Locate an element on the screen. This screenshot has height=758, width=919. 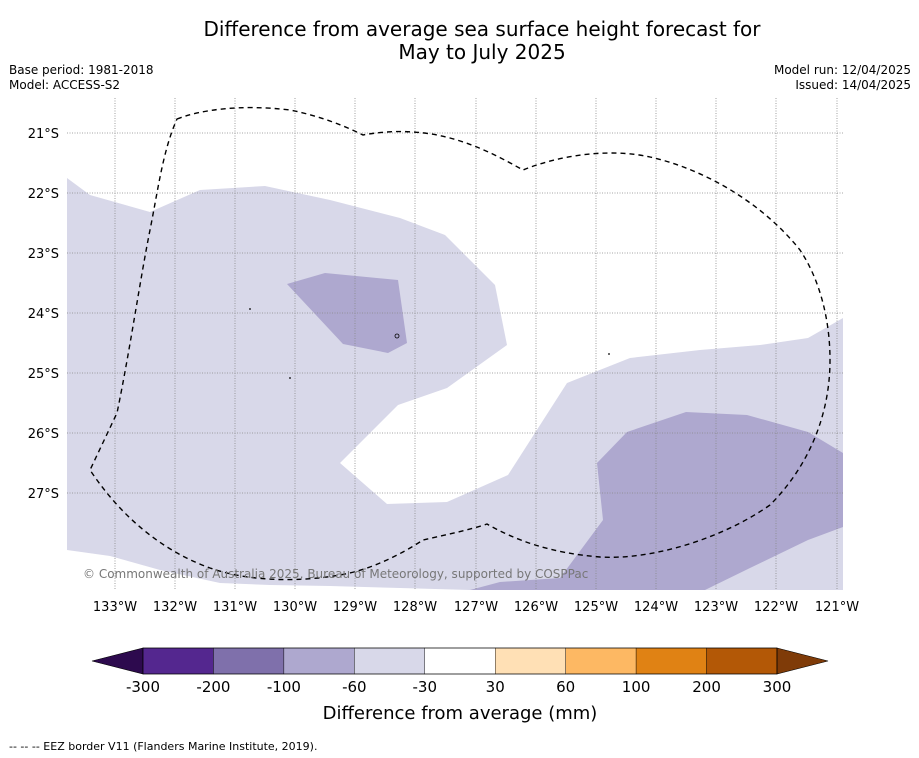
lon-label-126w: 126°W is located at coordinates (536, 607).